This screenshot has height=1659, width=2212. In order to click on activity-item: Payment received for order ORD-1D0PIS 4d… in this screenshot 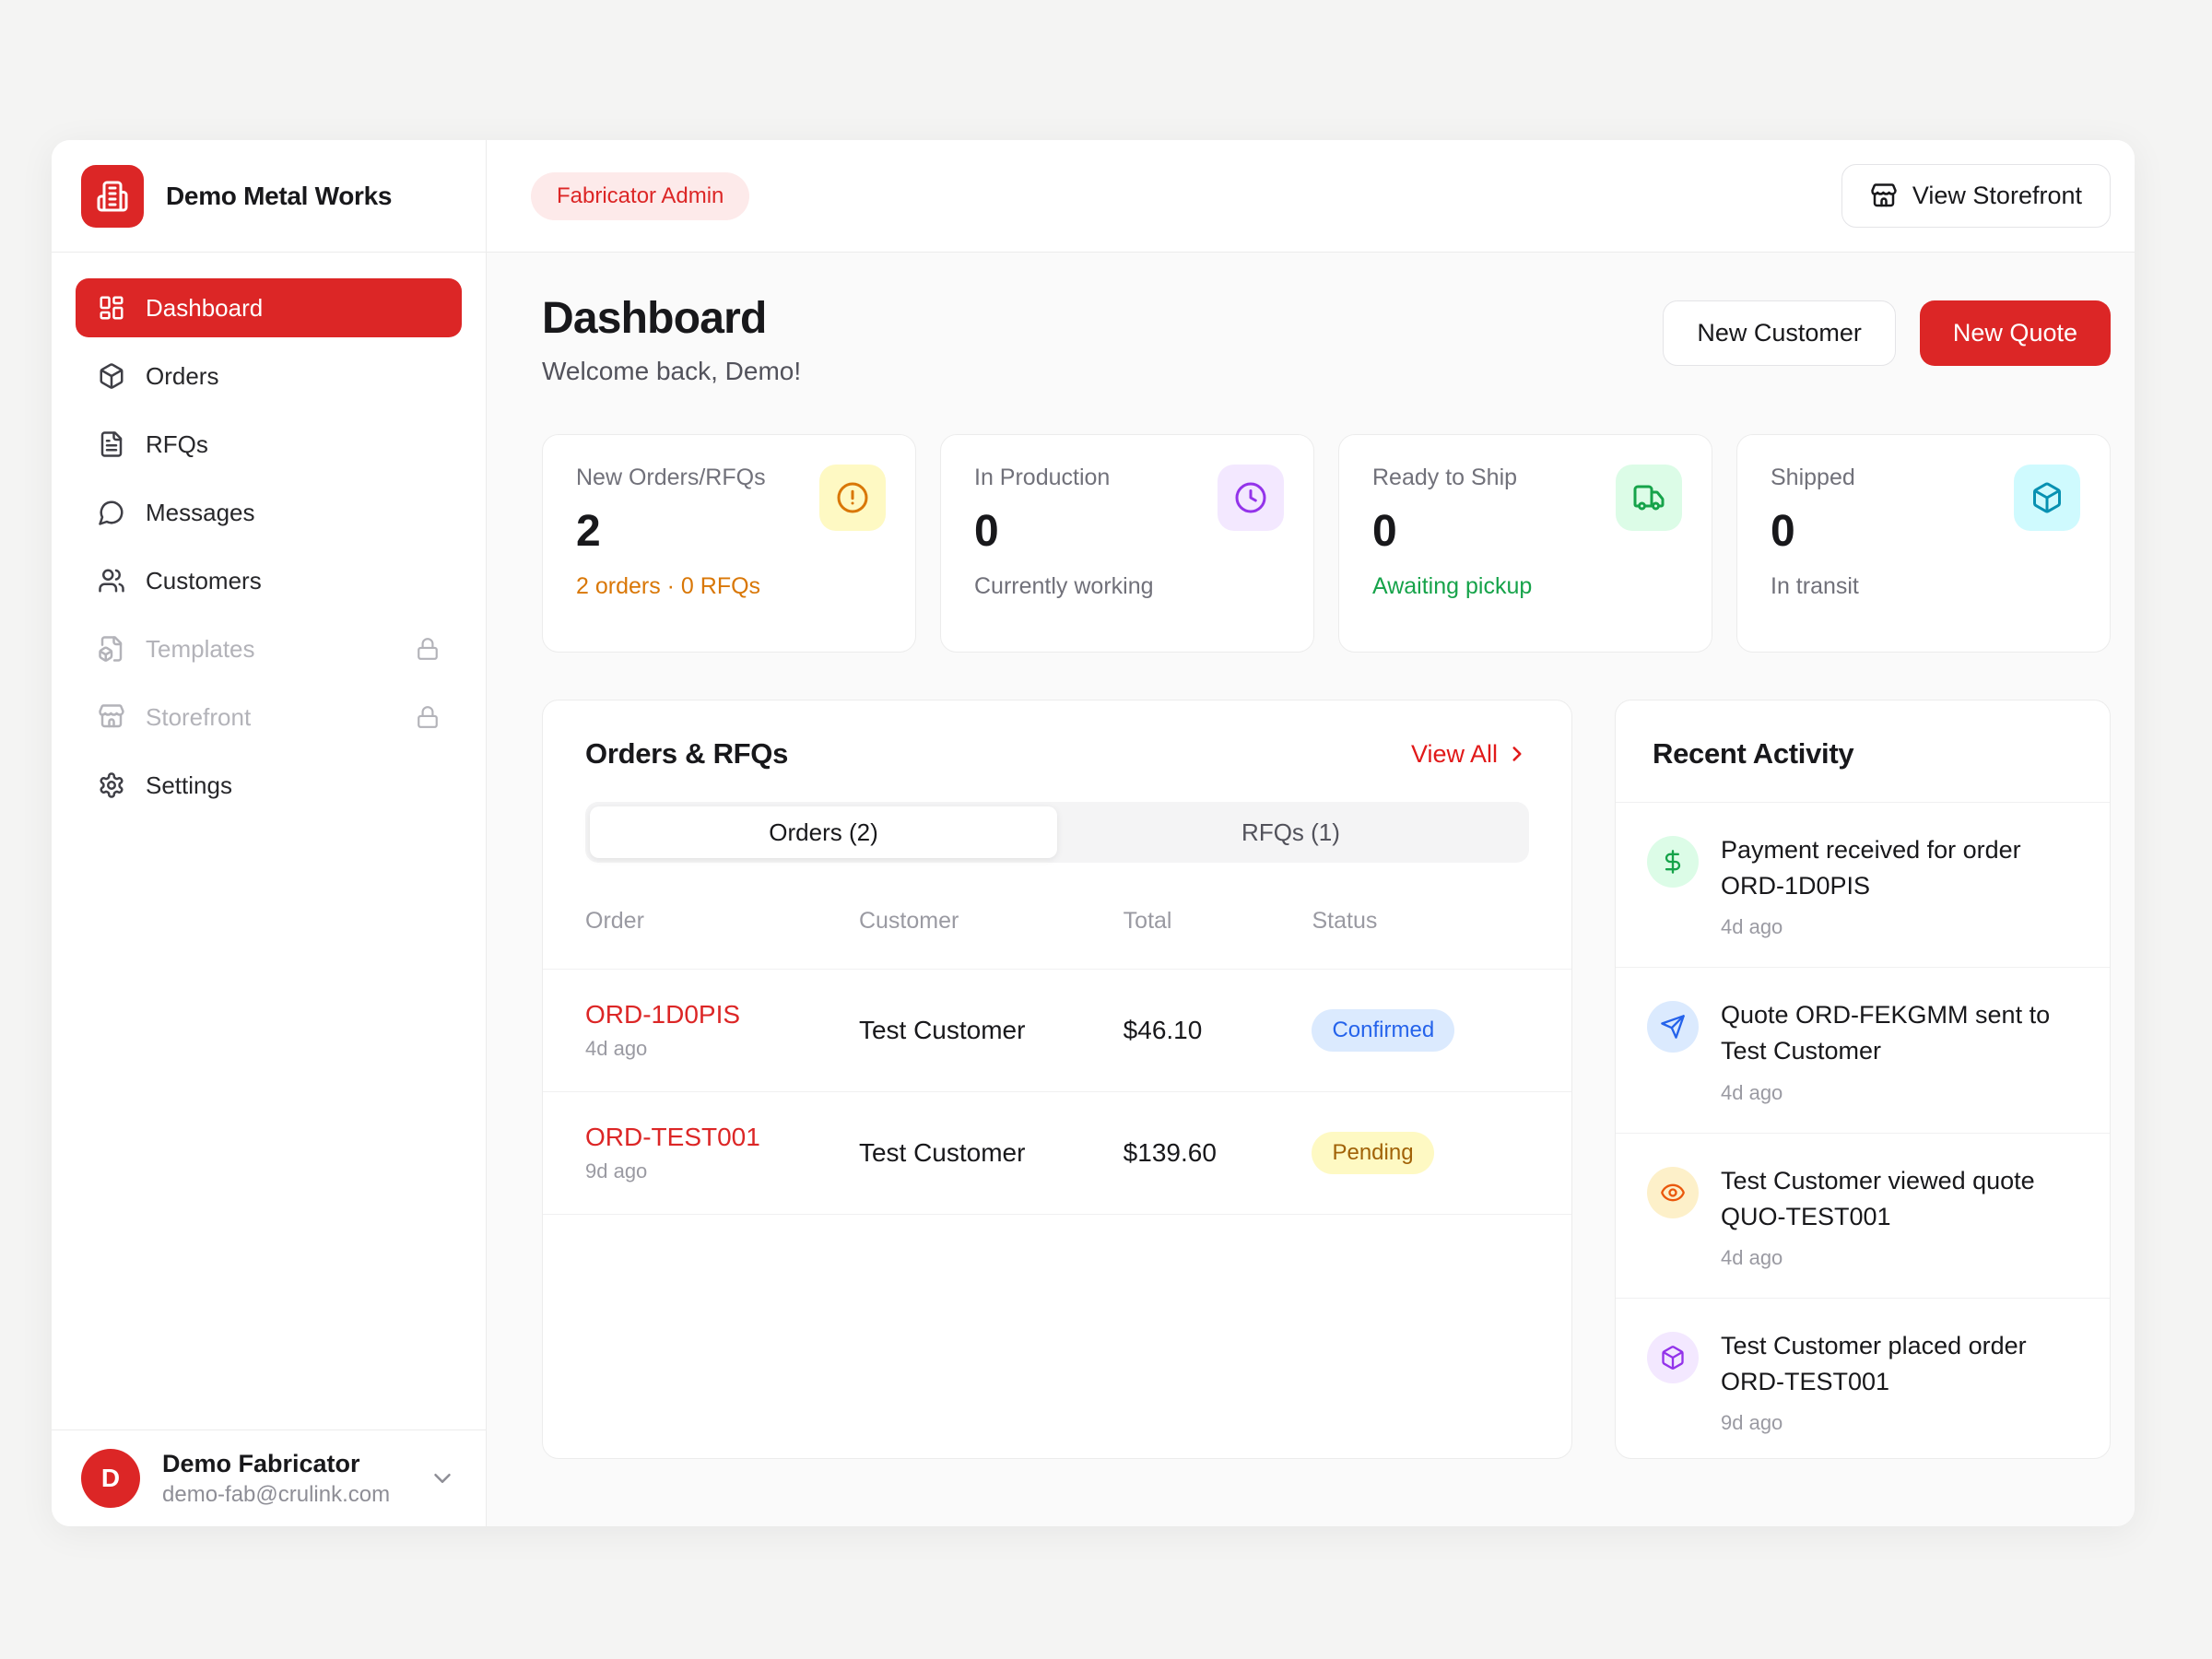, I will do `click(1863, 886)`.